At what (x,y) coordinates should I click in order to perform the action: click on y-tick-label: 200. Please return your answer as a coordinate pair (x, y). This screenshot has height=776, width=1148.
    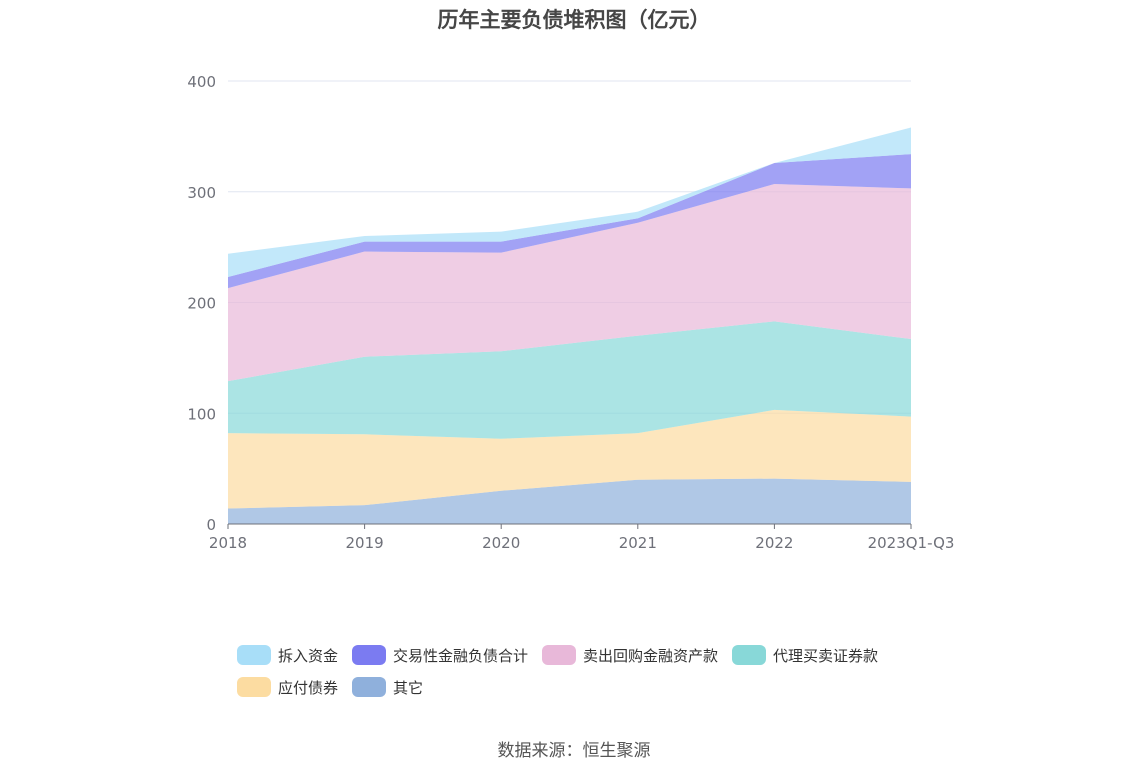
    Looking at the image, I should click on (201, 304).